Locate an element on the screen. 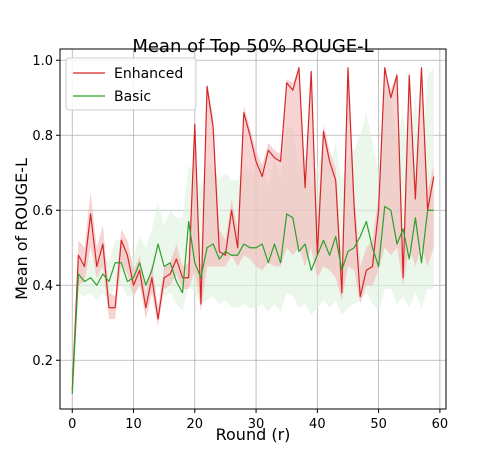  legend-label-basic: Basic is located at coordinates (132, 97).